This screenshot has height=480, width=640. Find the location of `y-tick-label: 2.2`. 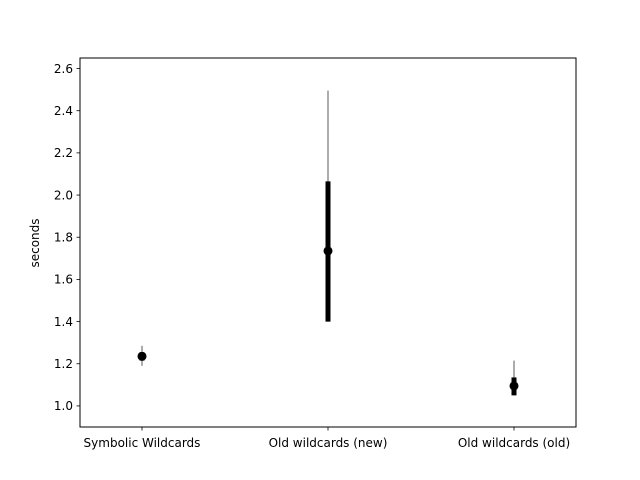

y-tick-label: 2.2 is located at coordinates (63, 153).